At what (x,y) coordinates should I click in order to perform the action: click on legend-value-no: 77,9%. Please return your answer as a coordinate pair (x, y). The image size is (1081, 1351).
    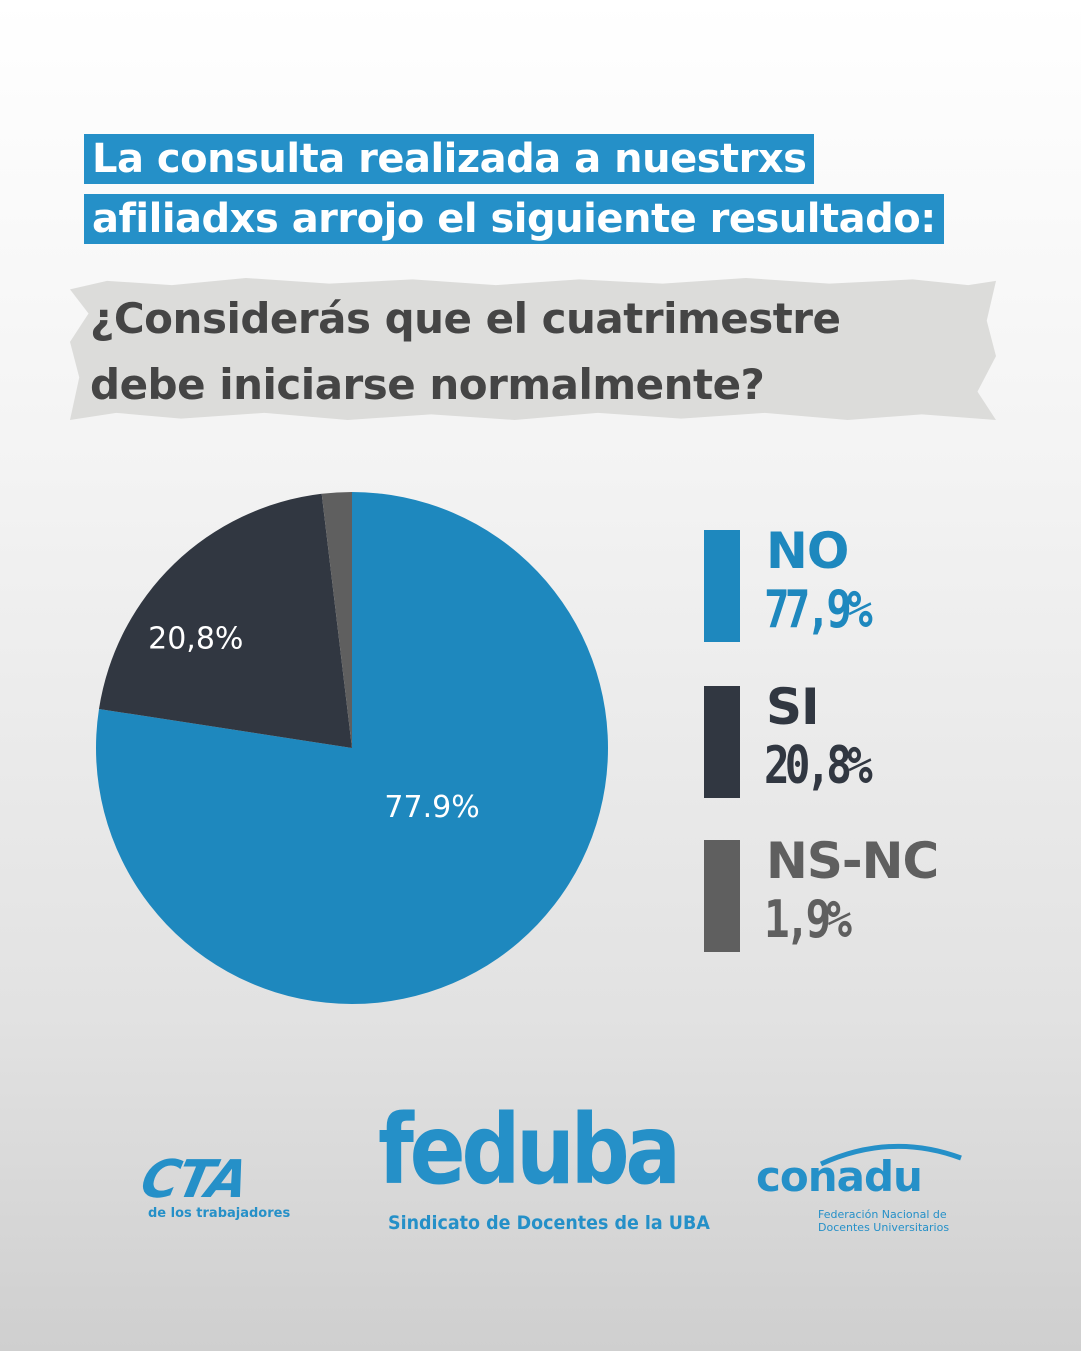
    Looking at the image, I should click on (818, 610).